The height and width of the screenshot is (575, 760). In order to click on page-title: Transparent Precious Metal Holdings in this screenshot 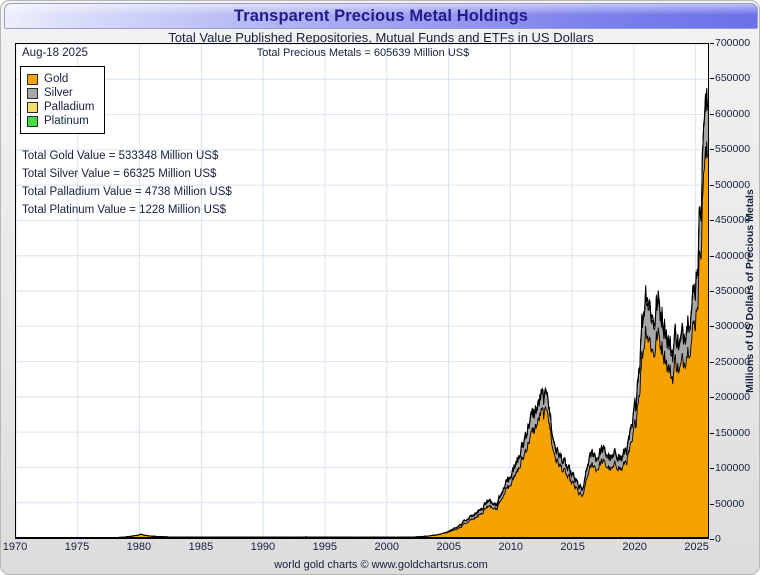, I will do `click(381, 15)`.